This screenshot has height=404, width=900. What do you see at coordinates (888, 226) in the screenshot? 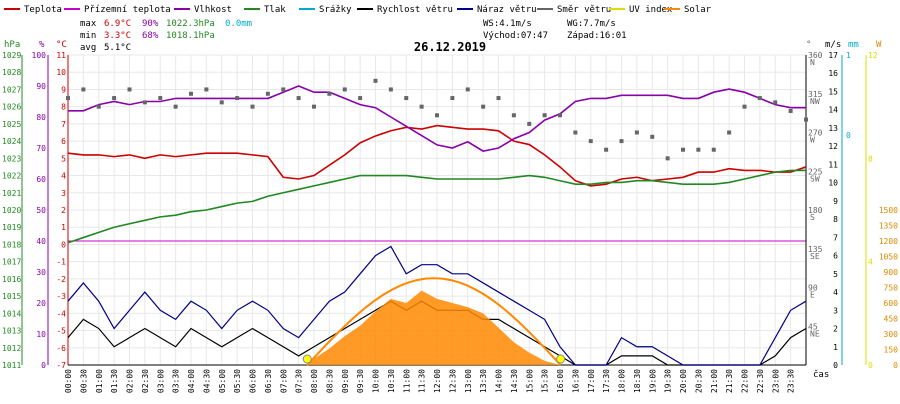
I see `solar-tick: 1350` at bounding box center [888, 226].